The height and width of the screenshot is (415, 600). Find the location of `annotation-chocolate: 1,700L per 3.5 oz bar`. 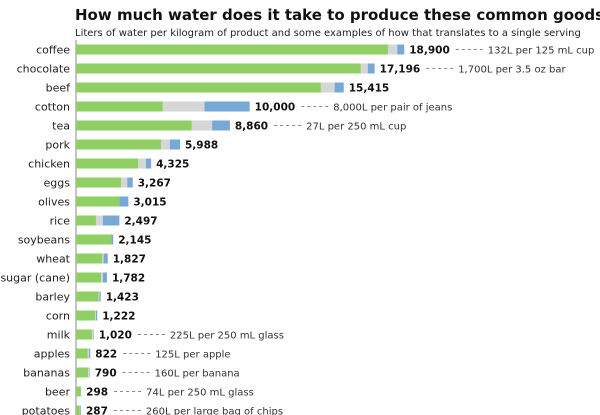

annotation-chocolate: 1,700L per 3.5 oz bar is located at coordinates (512, 70).